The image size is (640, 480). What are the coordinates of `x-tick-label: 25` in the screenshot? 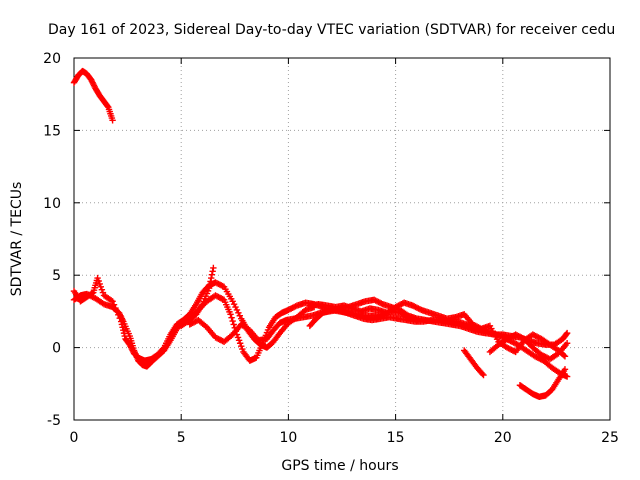 It's located at (610, 438).